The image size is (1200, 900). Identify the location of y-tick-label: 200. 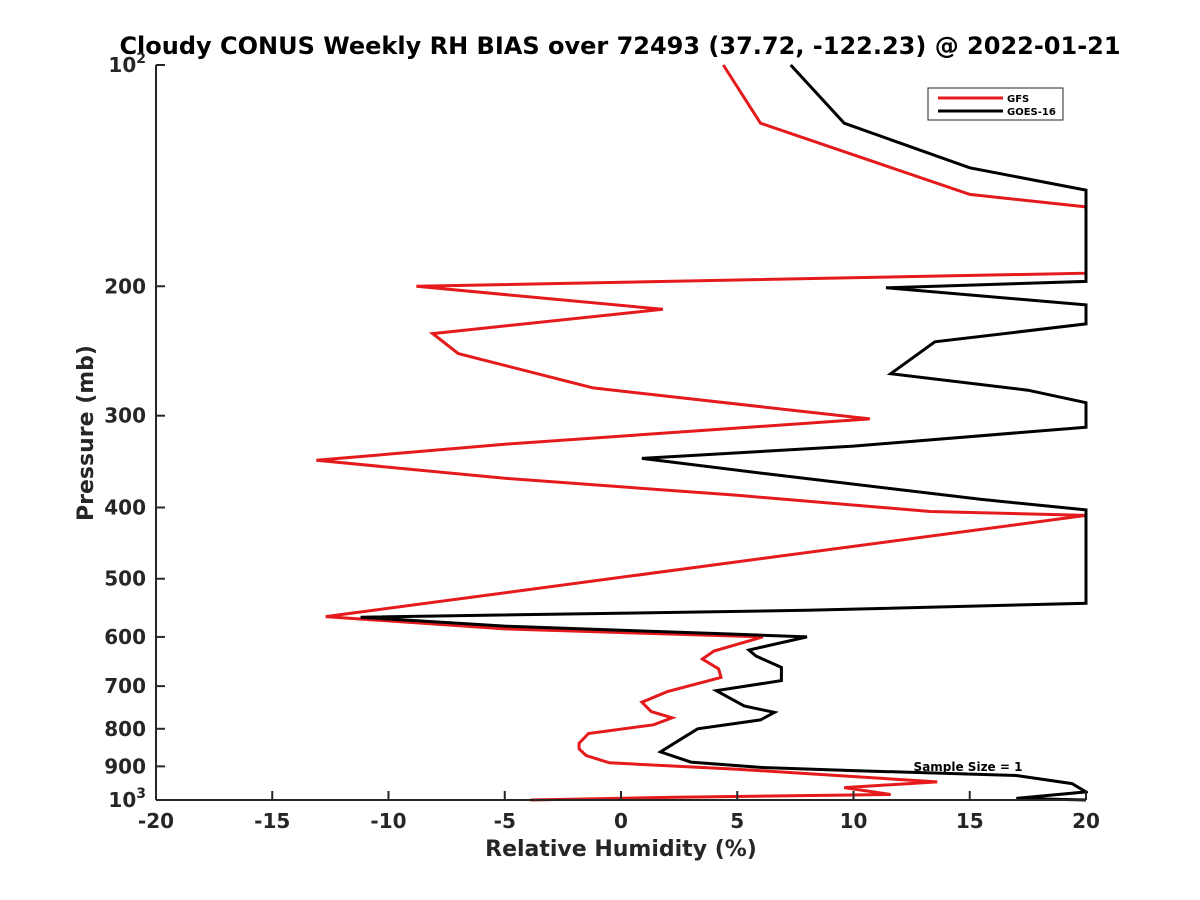
(125, 286).